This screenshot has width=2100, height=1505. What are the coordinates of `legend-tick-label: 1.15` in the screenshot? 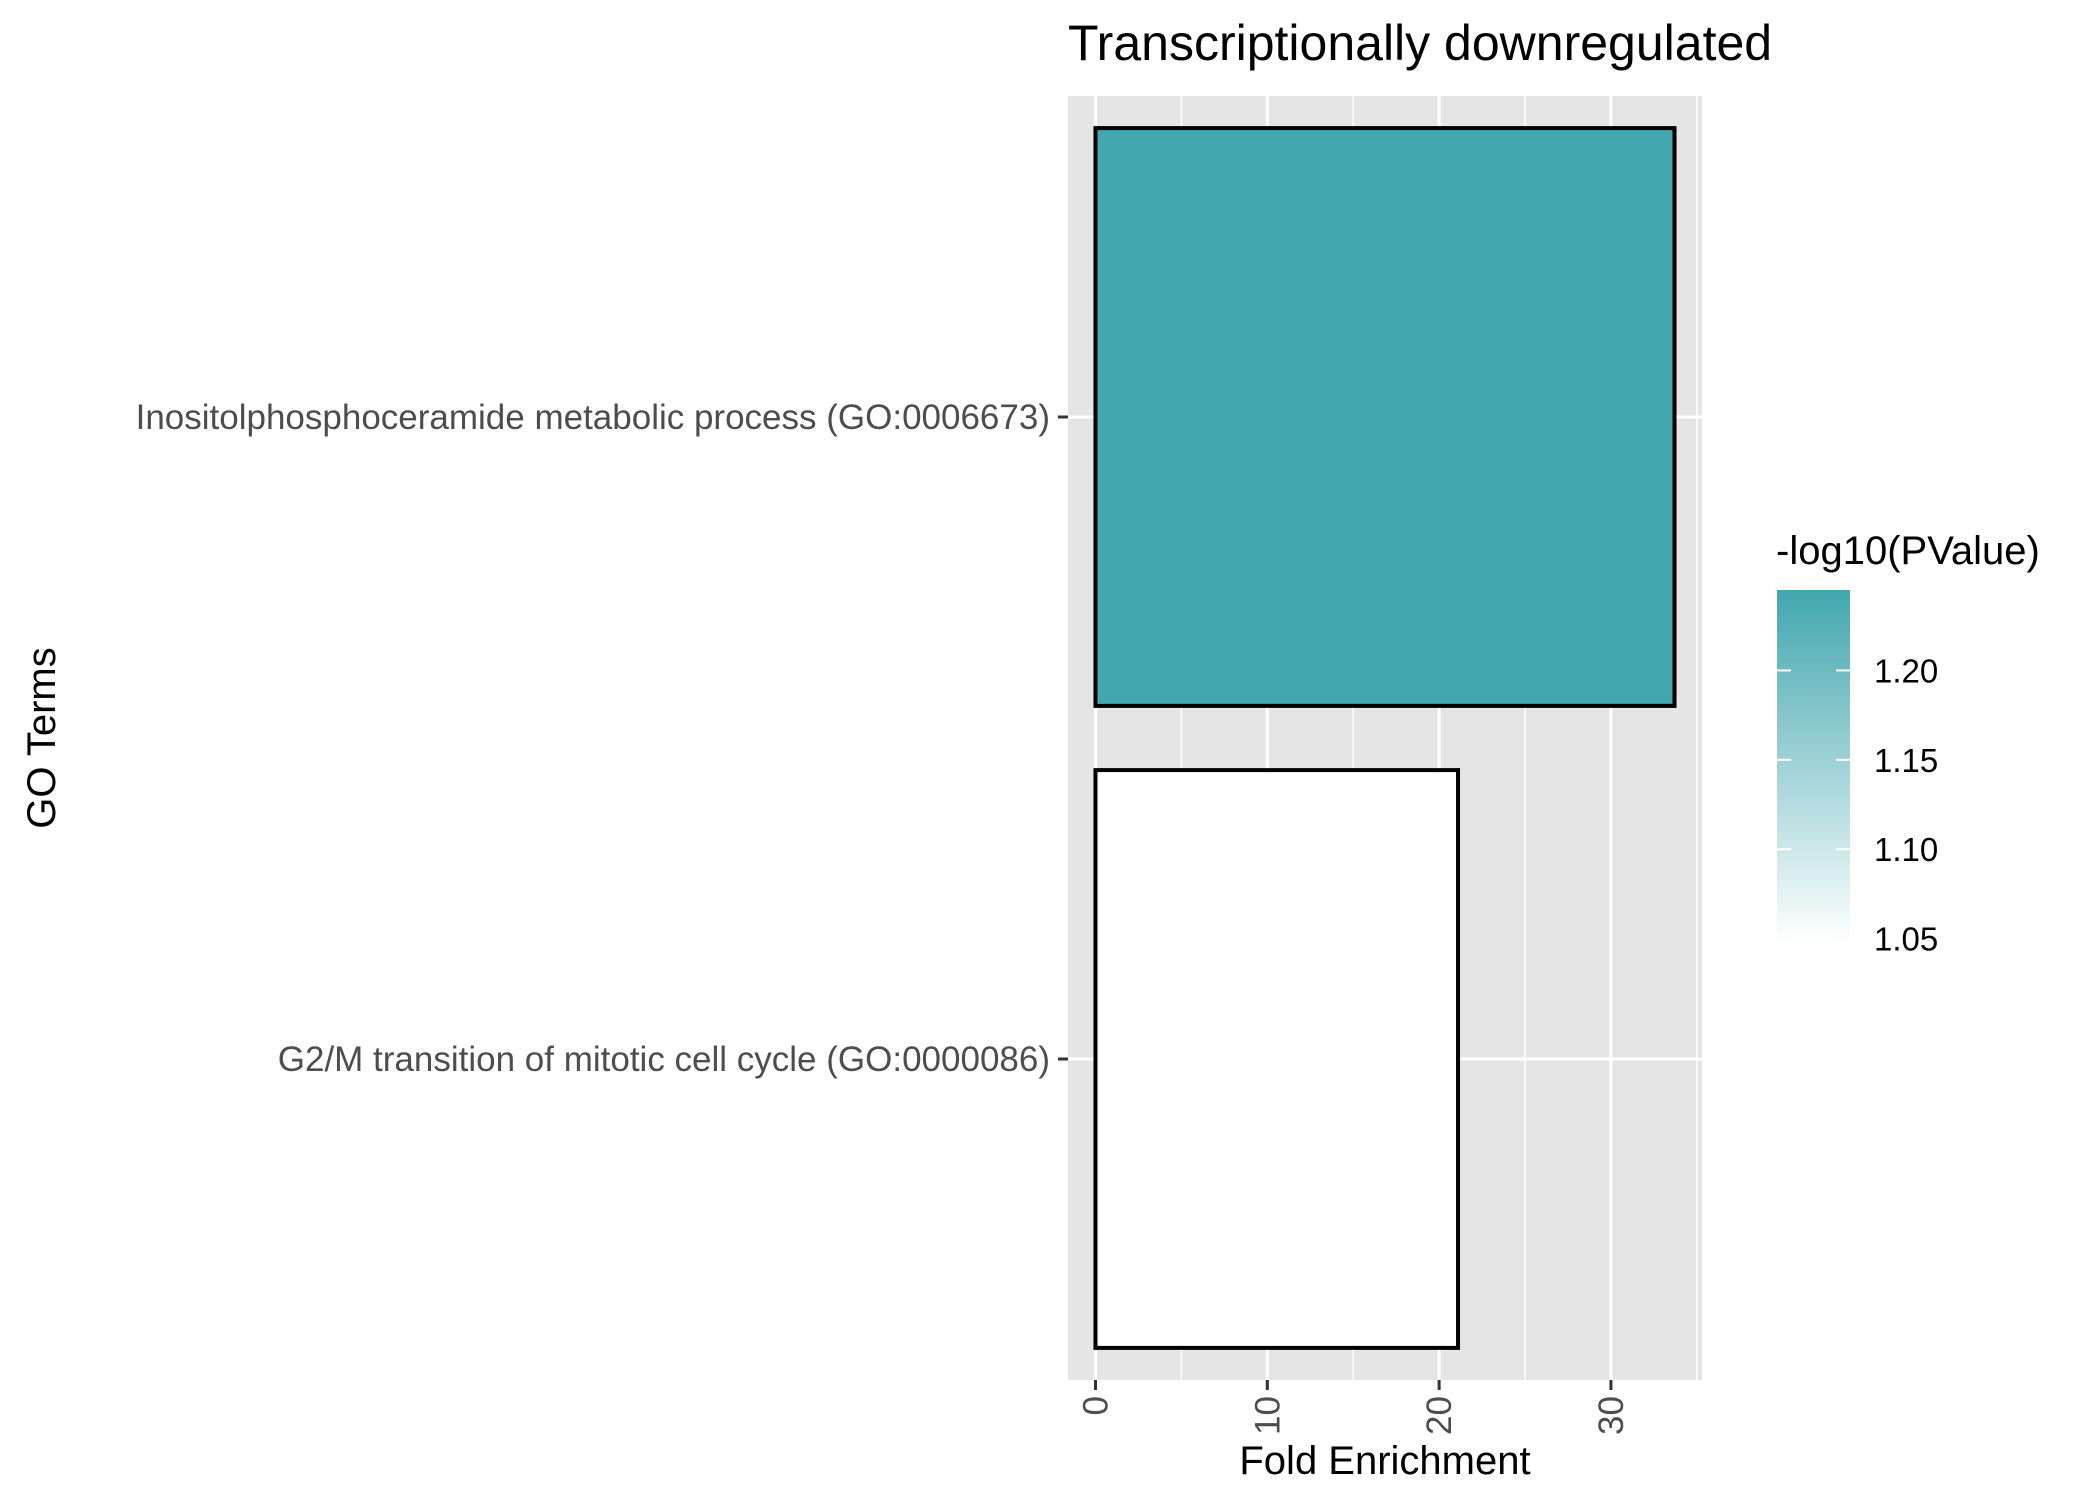 It's located at (1906, 760).